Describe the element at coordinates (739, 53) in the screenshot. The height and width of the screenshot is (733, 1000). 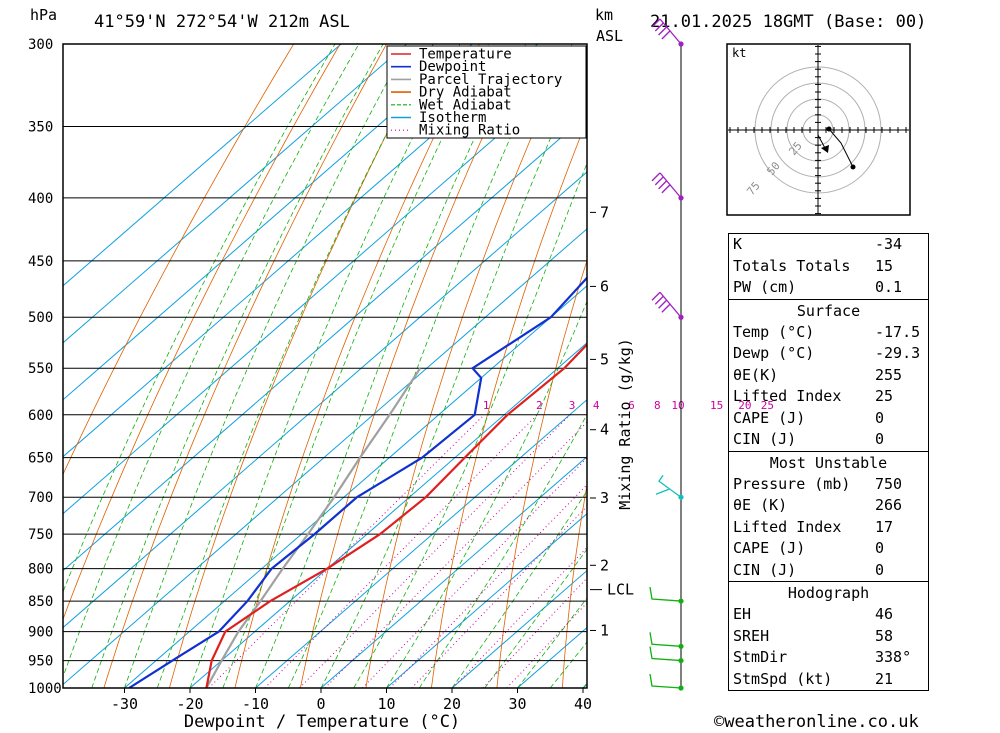
I see `hodograph-unit-label: kt` at that location.